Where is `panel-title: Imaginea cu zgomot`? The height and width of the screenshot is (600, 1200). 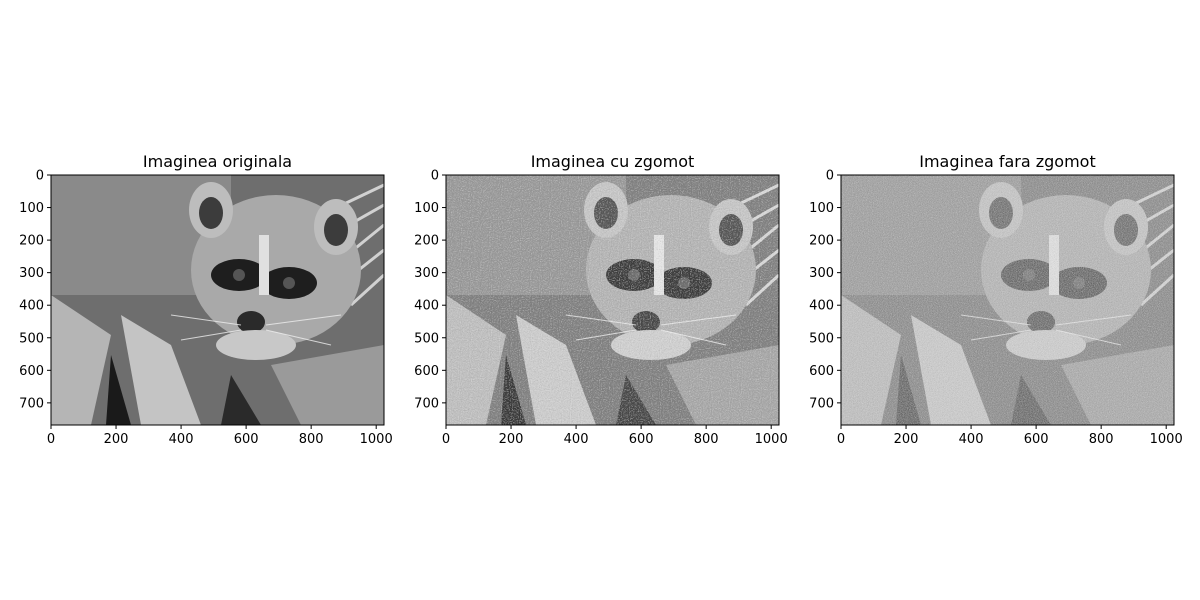 panel-title: Imaginea cu zgomot is located at coordinates (613, 161).